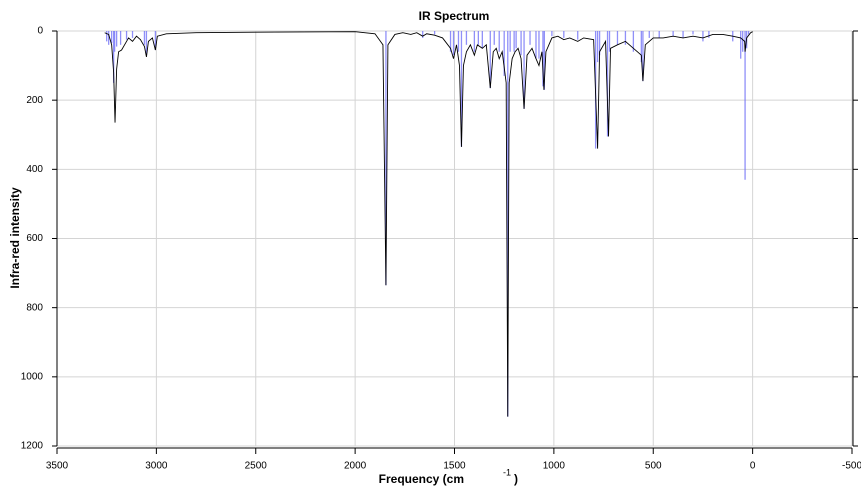 The width and height of the screenshot is (861, 487). Describe the element at coordinates (507, 472) in the screenshot. I see `x-axis-label-superscript: -1` at that location.